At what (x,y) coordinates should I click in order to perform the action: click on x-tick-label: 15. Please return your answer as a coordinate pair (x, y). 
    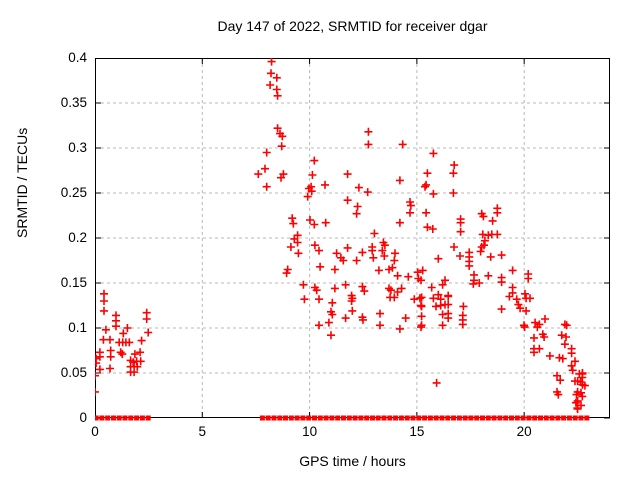
    Looking at the image, I should click on (417, 431).